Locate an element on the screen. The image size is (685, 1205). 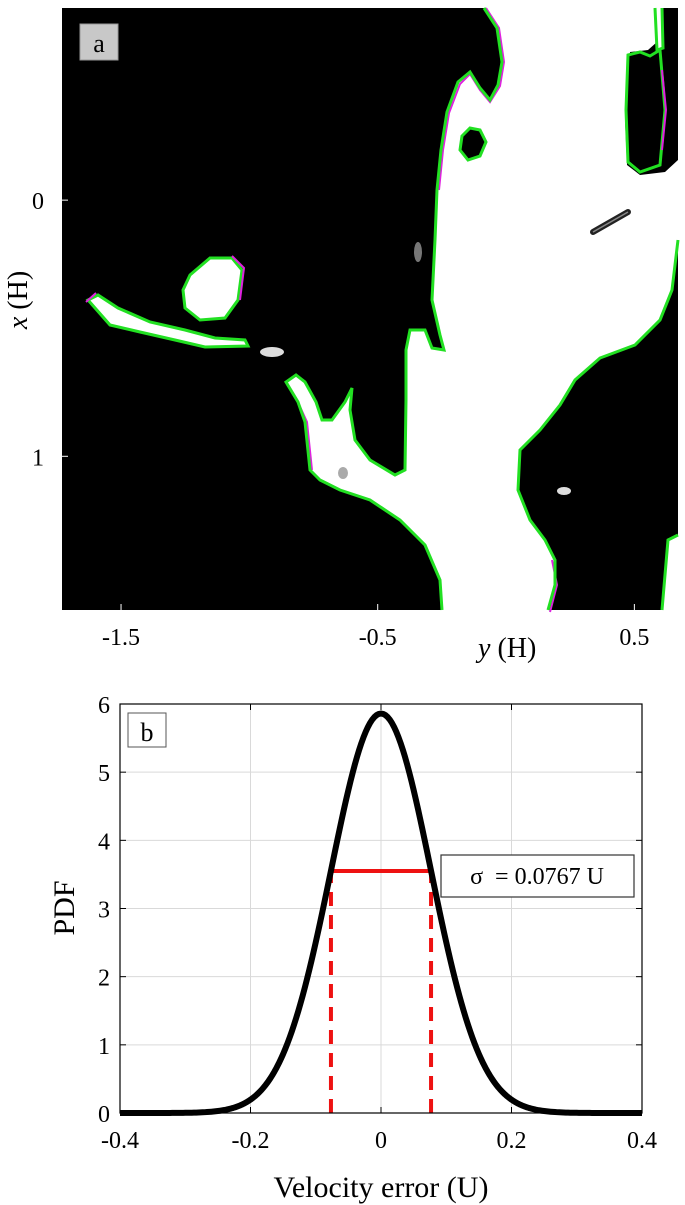
xtick-label: 0.4 is located at coordinates (642, 1141).